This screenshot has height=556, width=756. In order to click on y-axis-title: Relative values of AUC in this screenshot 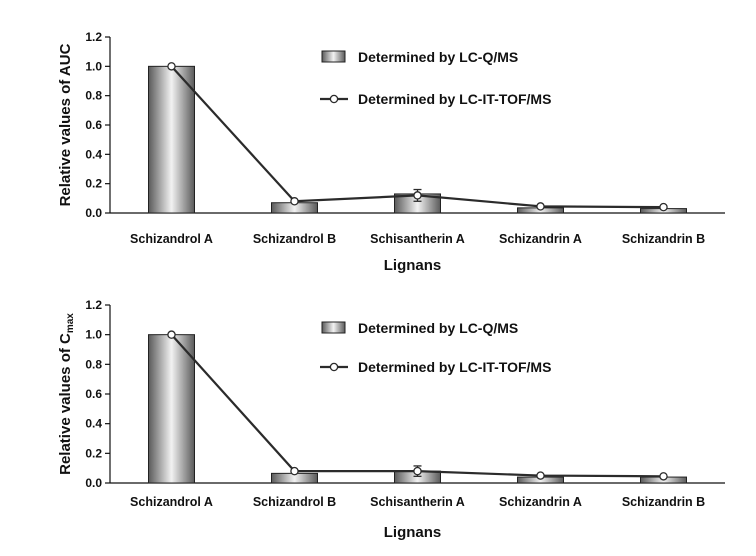, I will do `click(65, 124)`.